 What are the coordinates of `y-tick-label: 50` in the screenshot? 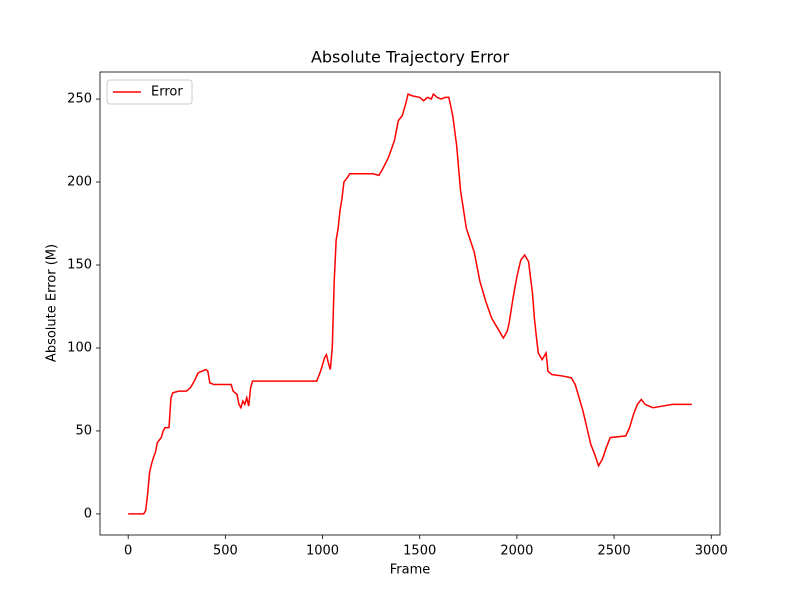 It's located at (83, 430).